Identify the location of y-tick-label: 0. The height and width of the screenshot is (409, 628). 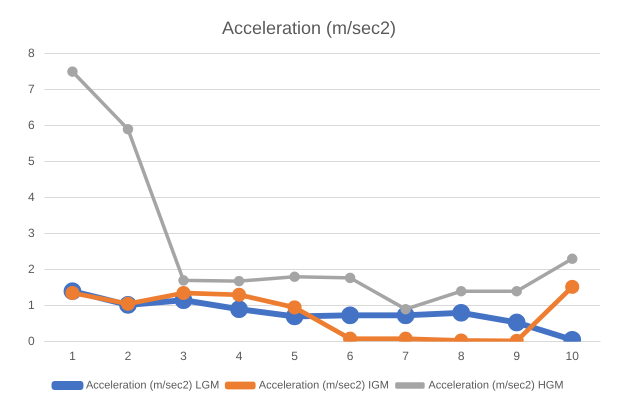
(31, 341).